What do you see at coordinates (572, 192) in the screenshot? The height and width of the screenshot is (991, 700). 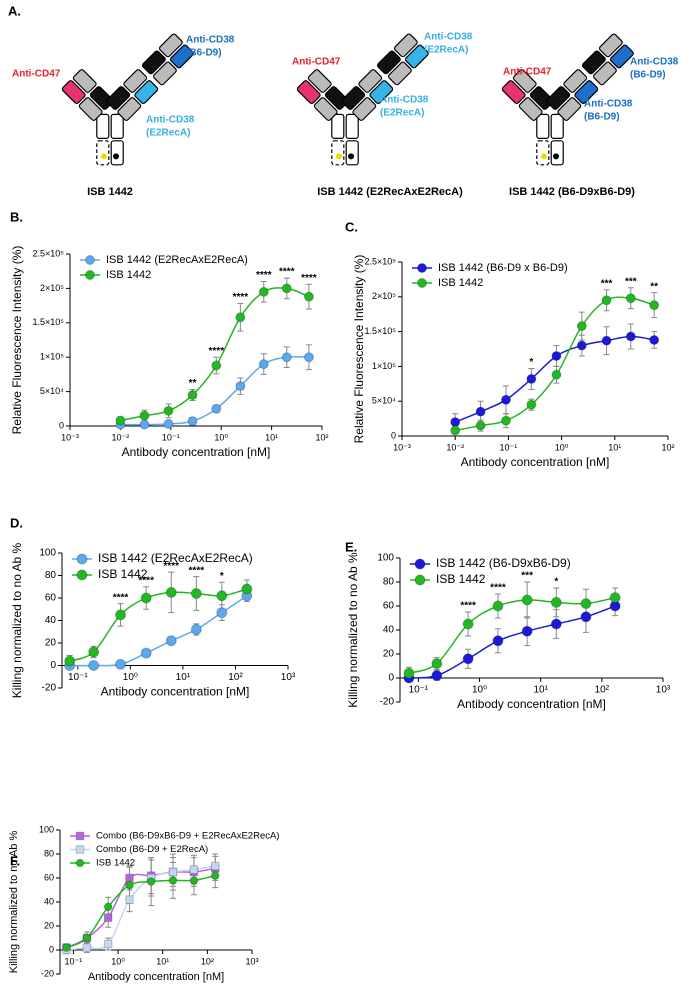 I see `antibody-name: ISB 1442 (B6-D9xB6-D9)` at bounding box center [572, 192].